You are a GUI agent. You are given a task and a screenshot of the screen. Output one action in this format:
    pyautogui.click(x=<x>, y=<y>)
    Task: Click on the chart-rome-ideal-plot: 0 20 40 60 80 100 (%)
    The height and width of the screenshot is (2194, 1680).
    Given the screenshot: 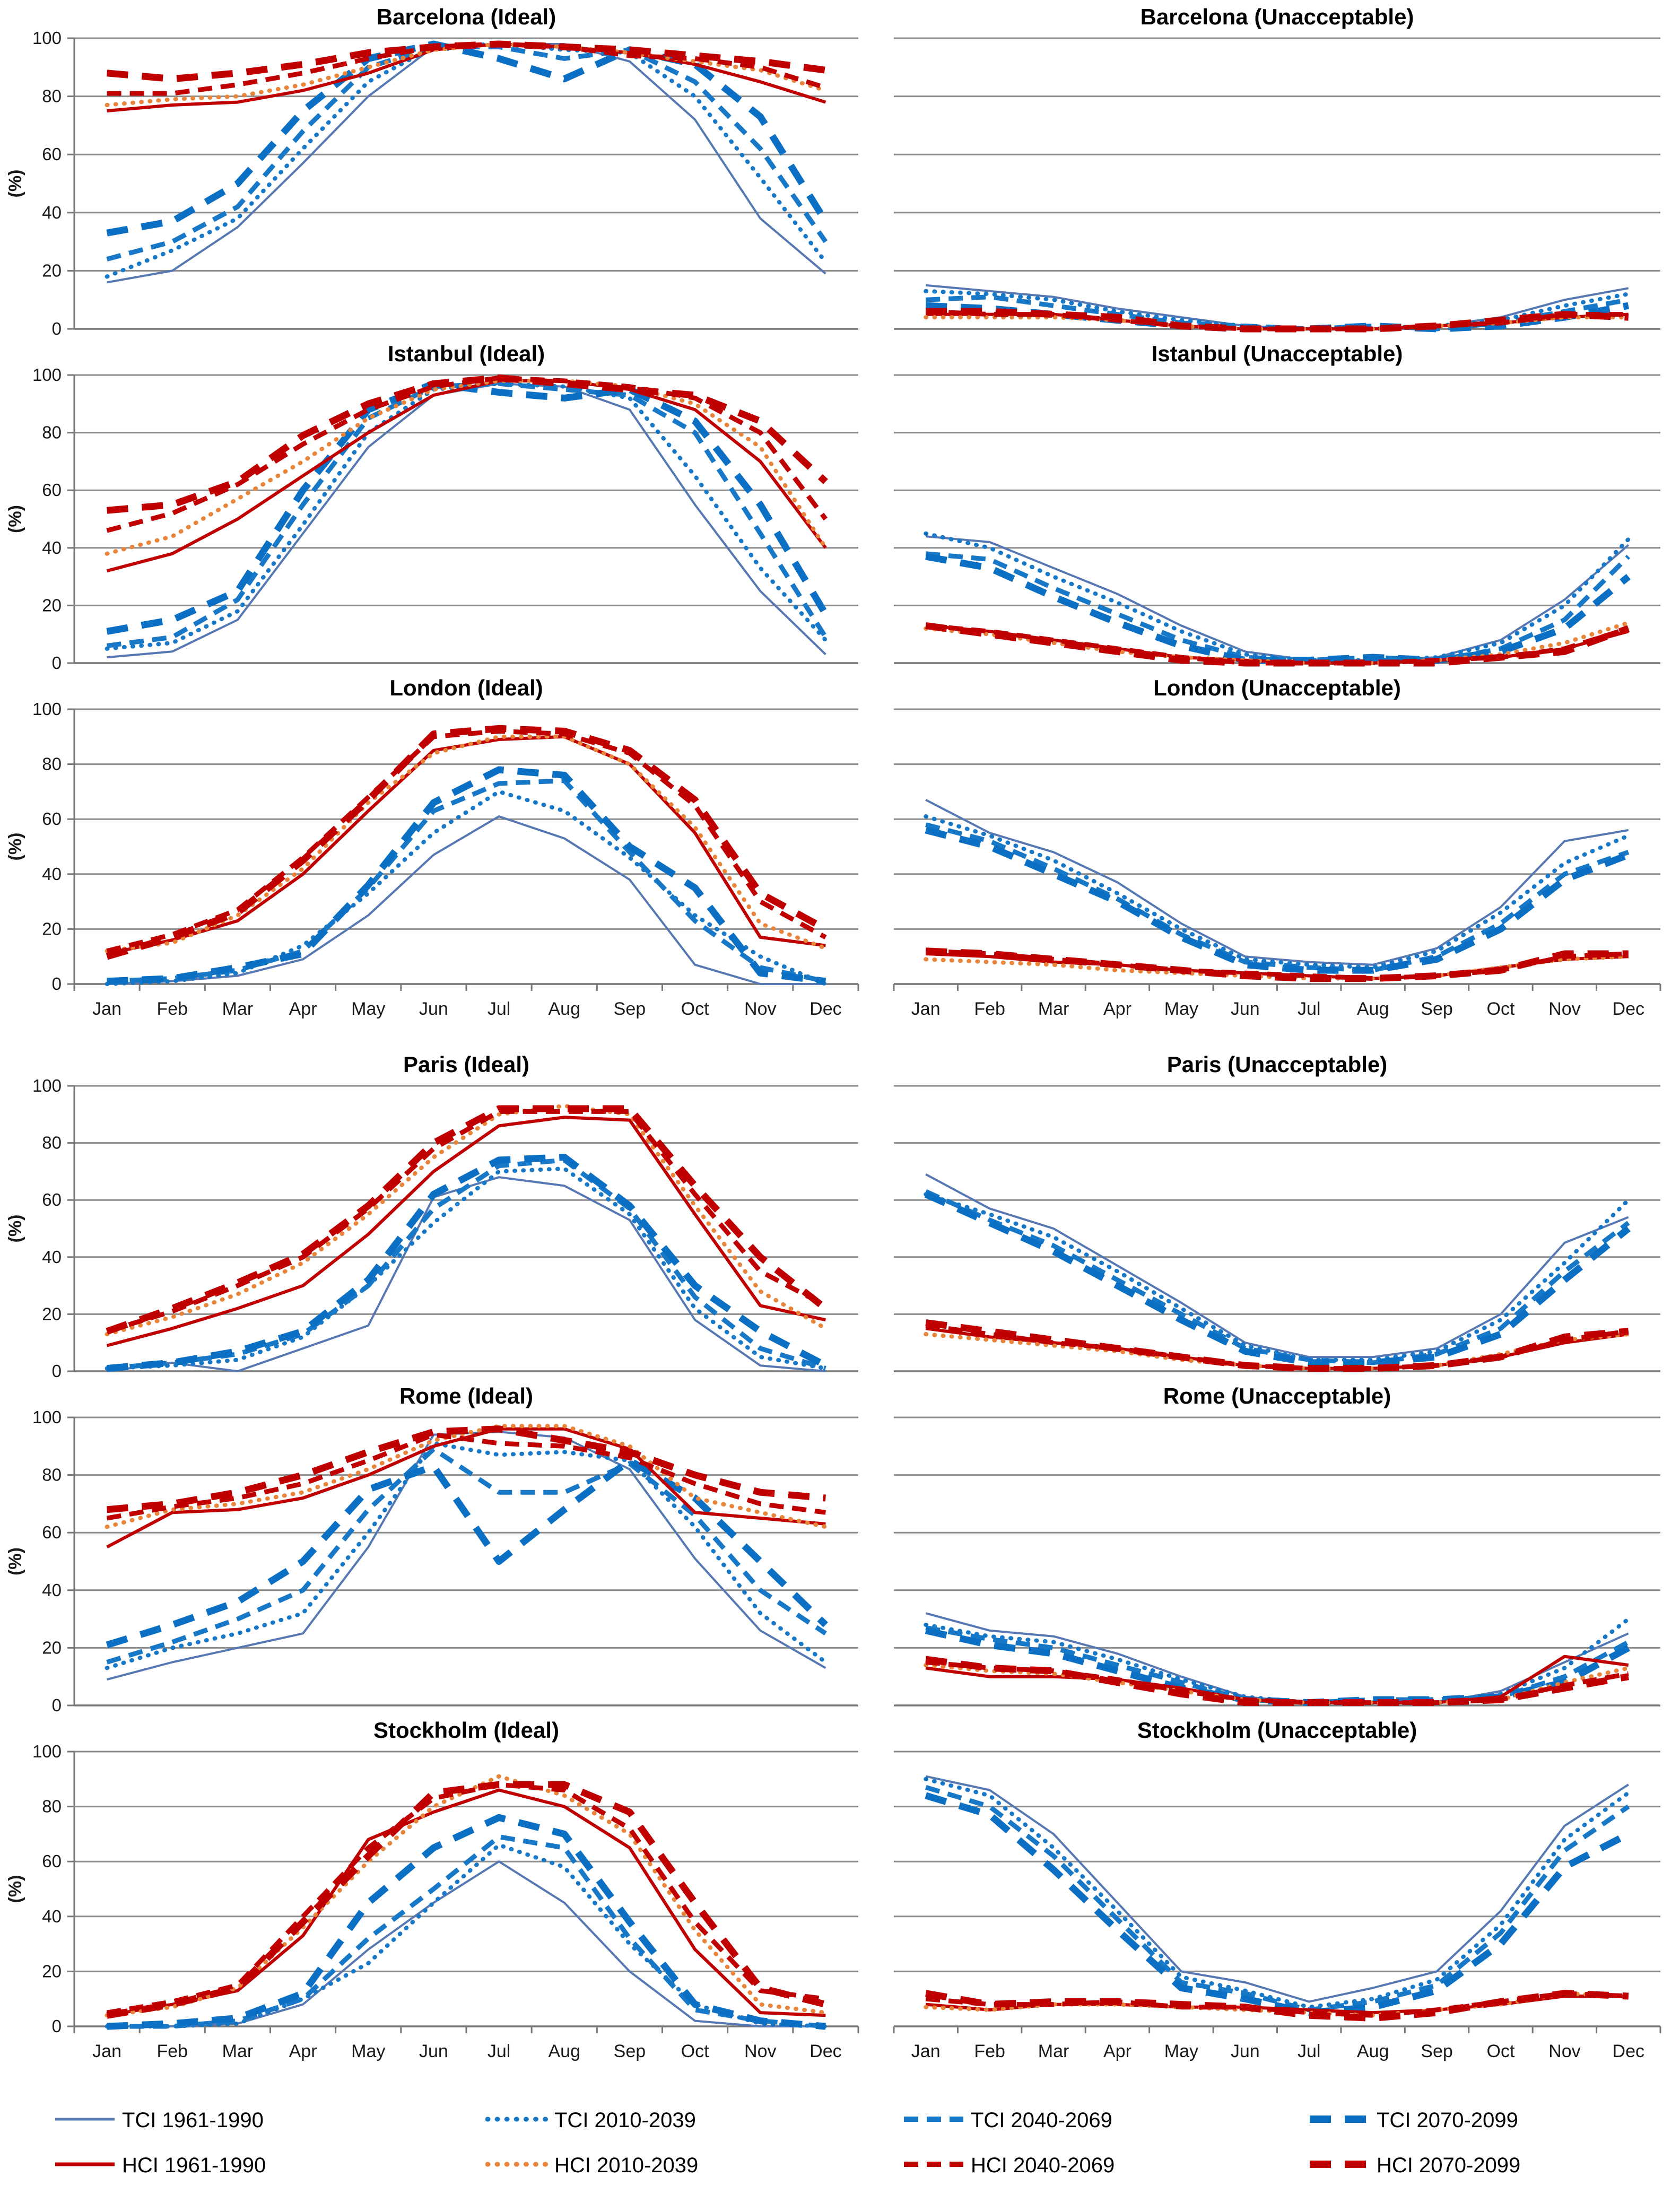 What is the action you would take?
    pyautogui.click(x=431, y=1560)
    